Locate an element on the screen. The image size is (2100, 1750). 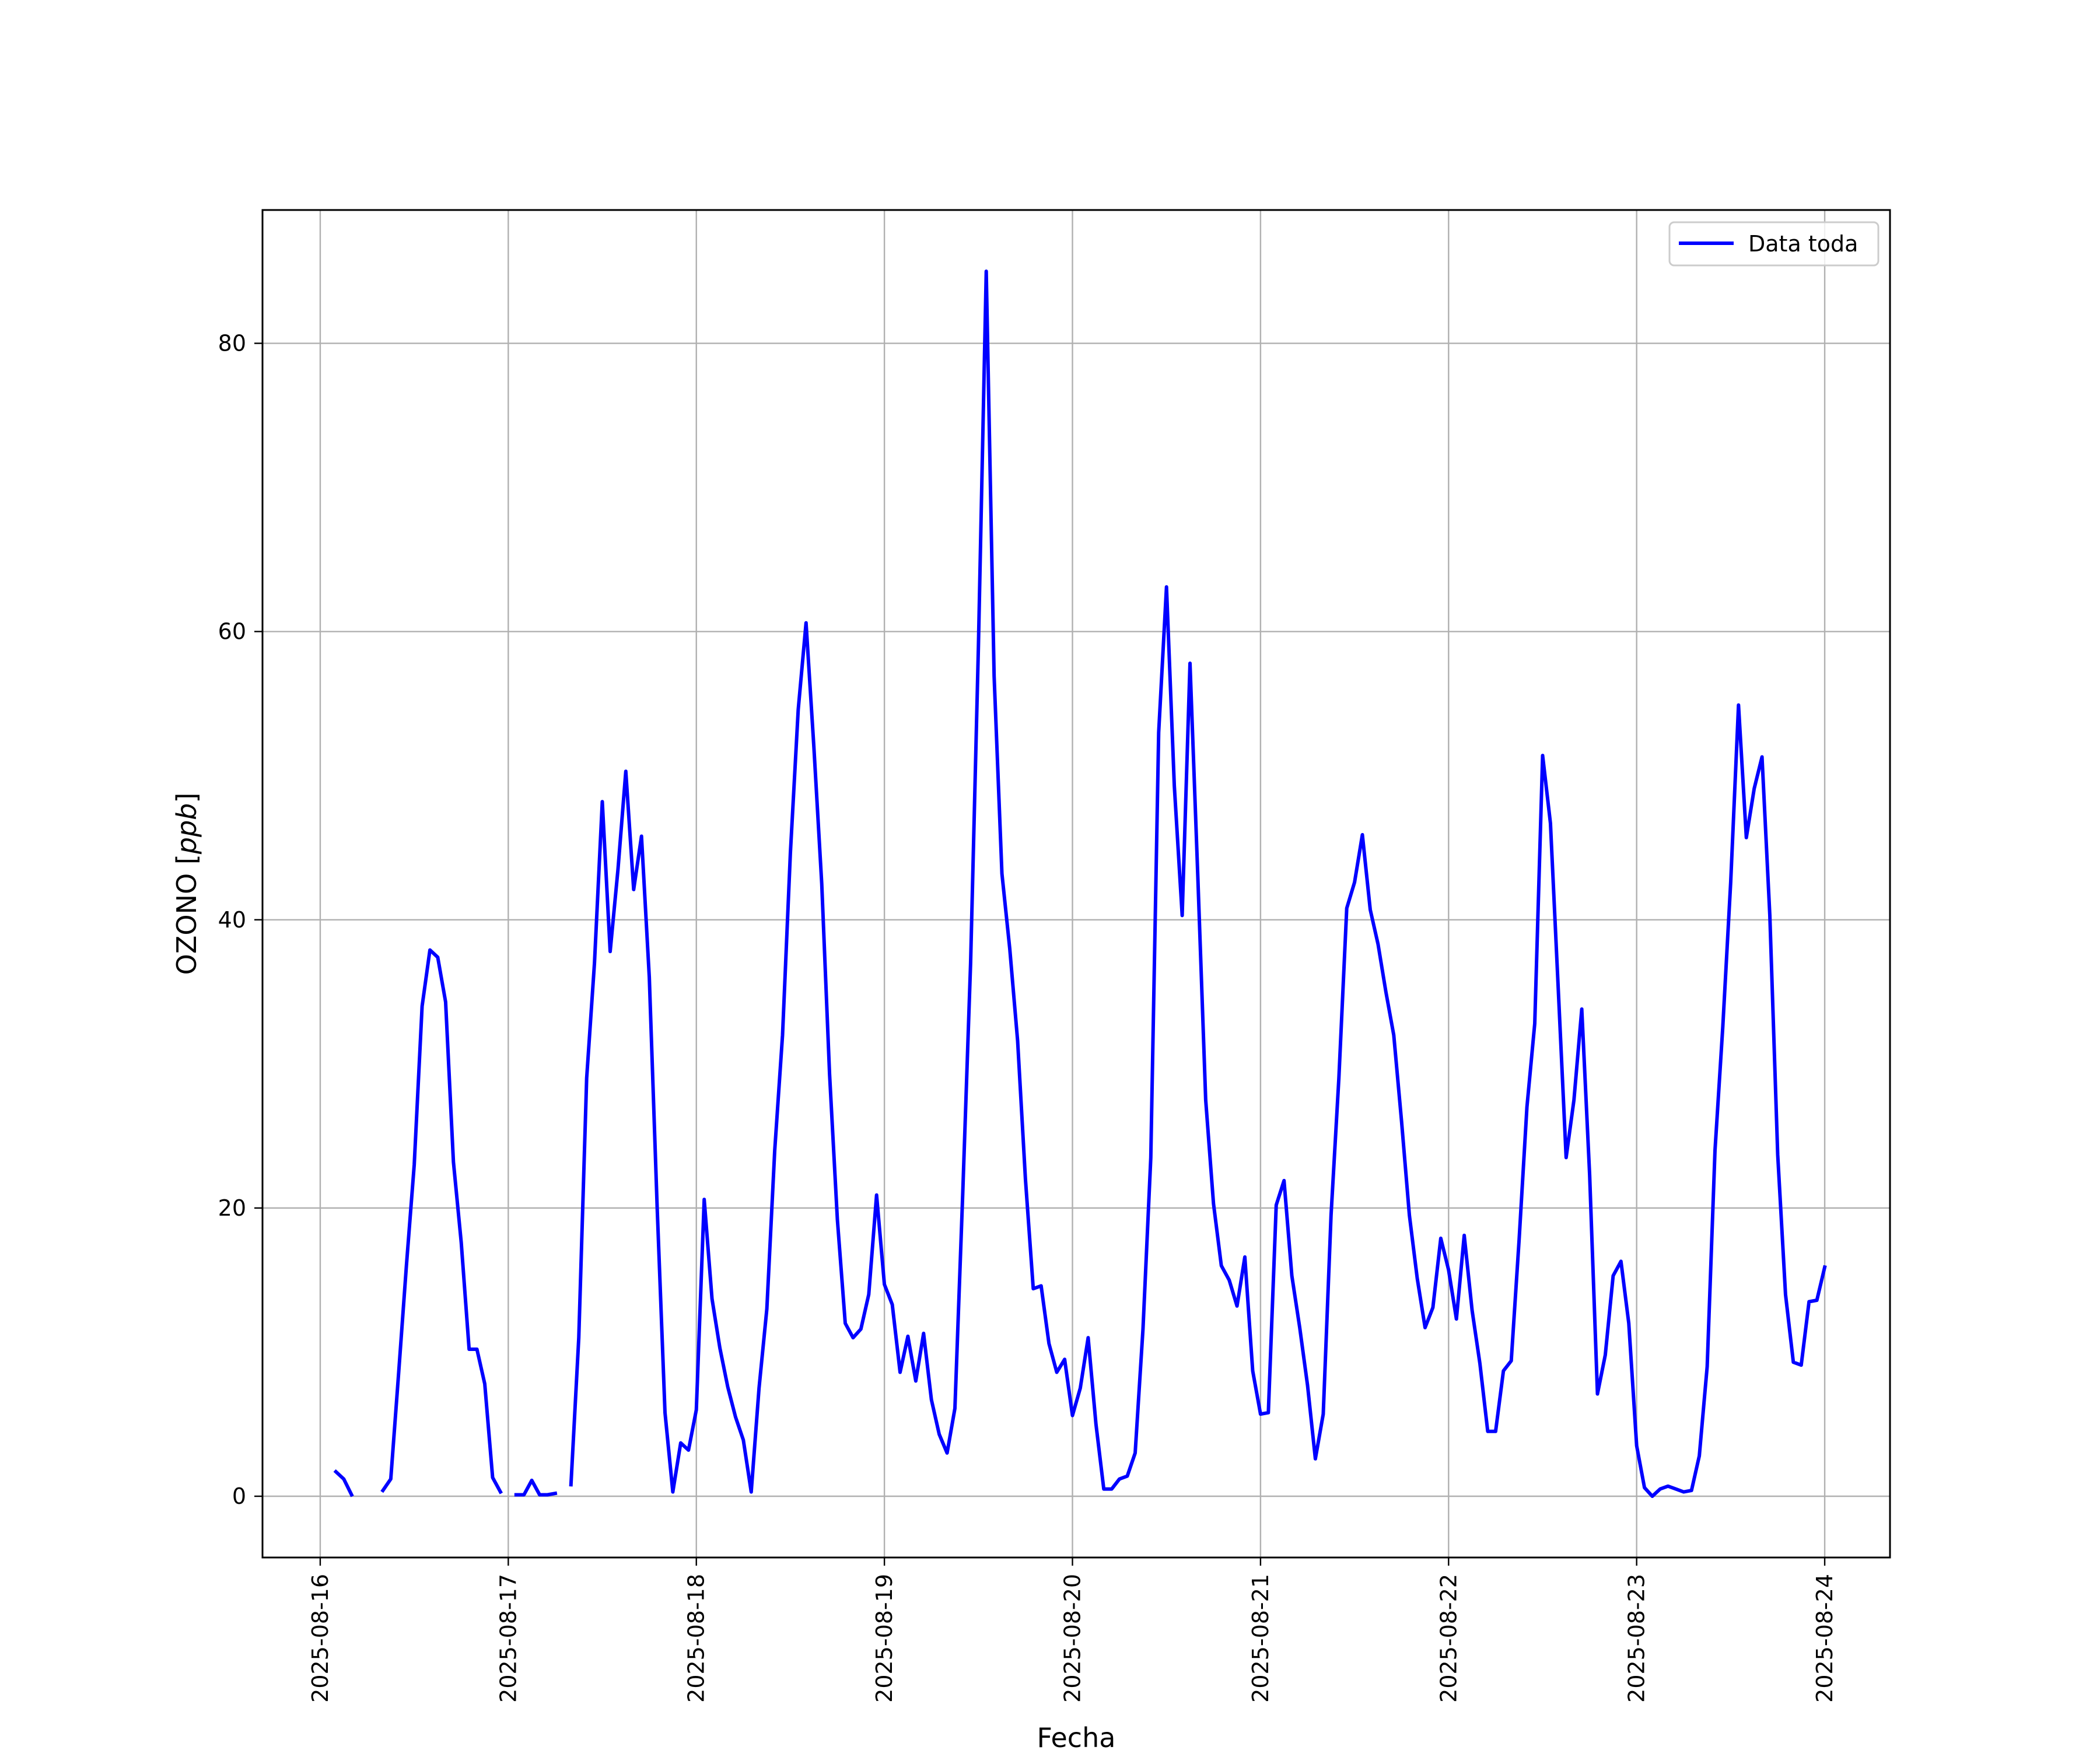
y-axis-label-name: OZONO is located at coordinates (187, 924).